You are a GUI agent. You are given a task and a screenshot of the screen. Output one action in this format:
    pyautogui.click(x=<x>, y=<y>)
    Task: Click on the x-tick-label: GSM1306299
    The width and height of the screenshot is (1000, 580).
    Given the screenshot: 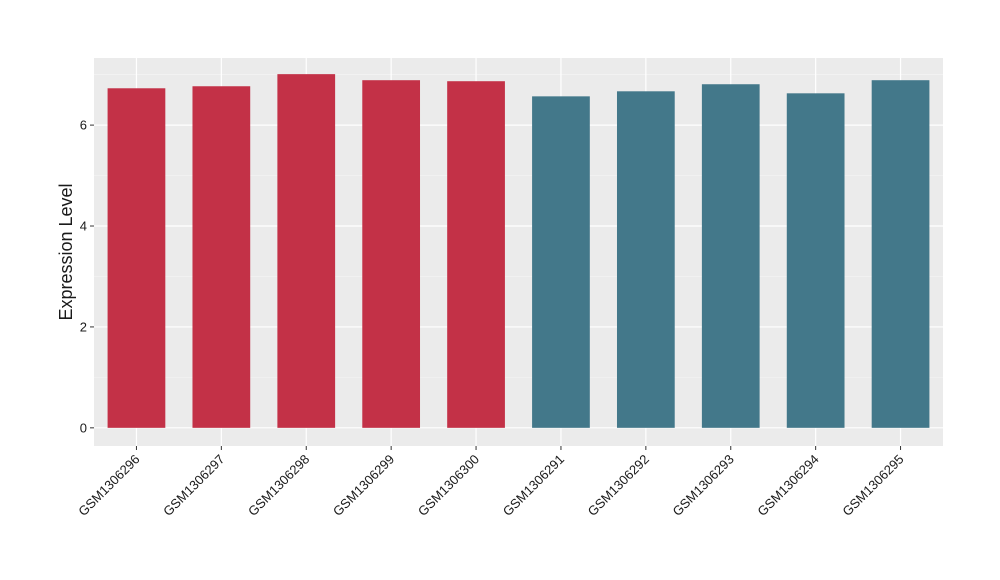 What is the action you would take?
    pyautogui.click(x=363, y=485)
    